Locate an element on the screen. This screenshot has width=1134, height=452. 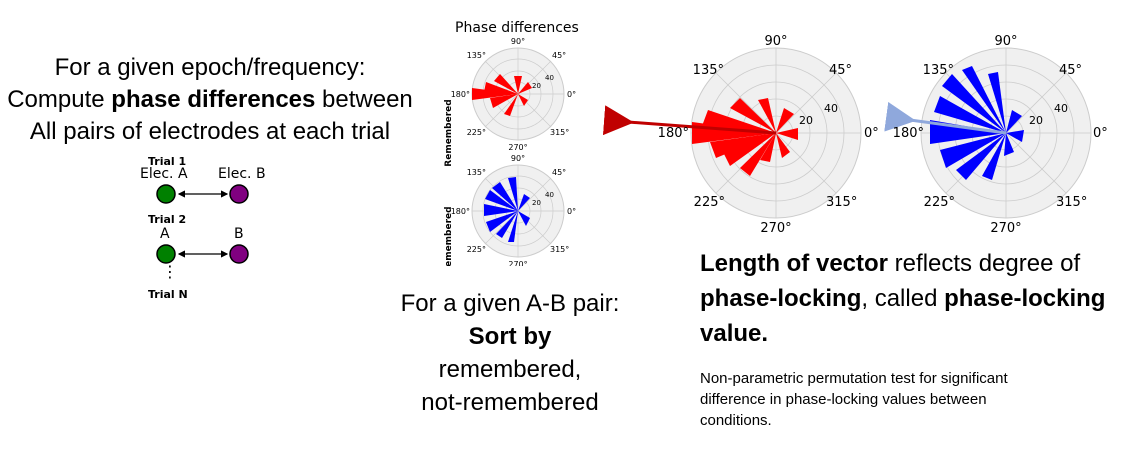
sort-line-4: not-remembered is located at coordinates (510, 402).